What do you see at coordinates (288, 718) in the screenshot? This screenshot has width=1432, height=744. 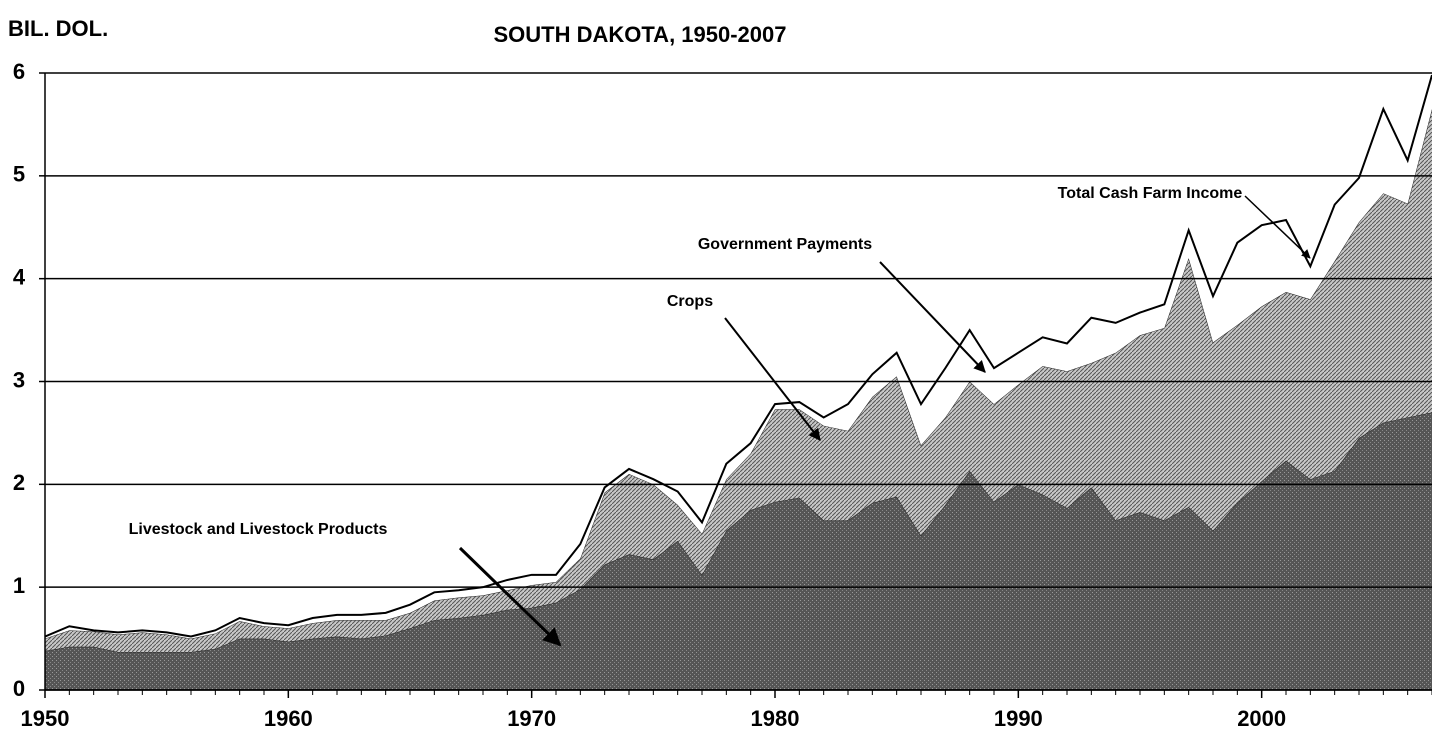 I see `x-tick-label: 1960` at bounding box center [288, 718].